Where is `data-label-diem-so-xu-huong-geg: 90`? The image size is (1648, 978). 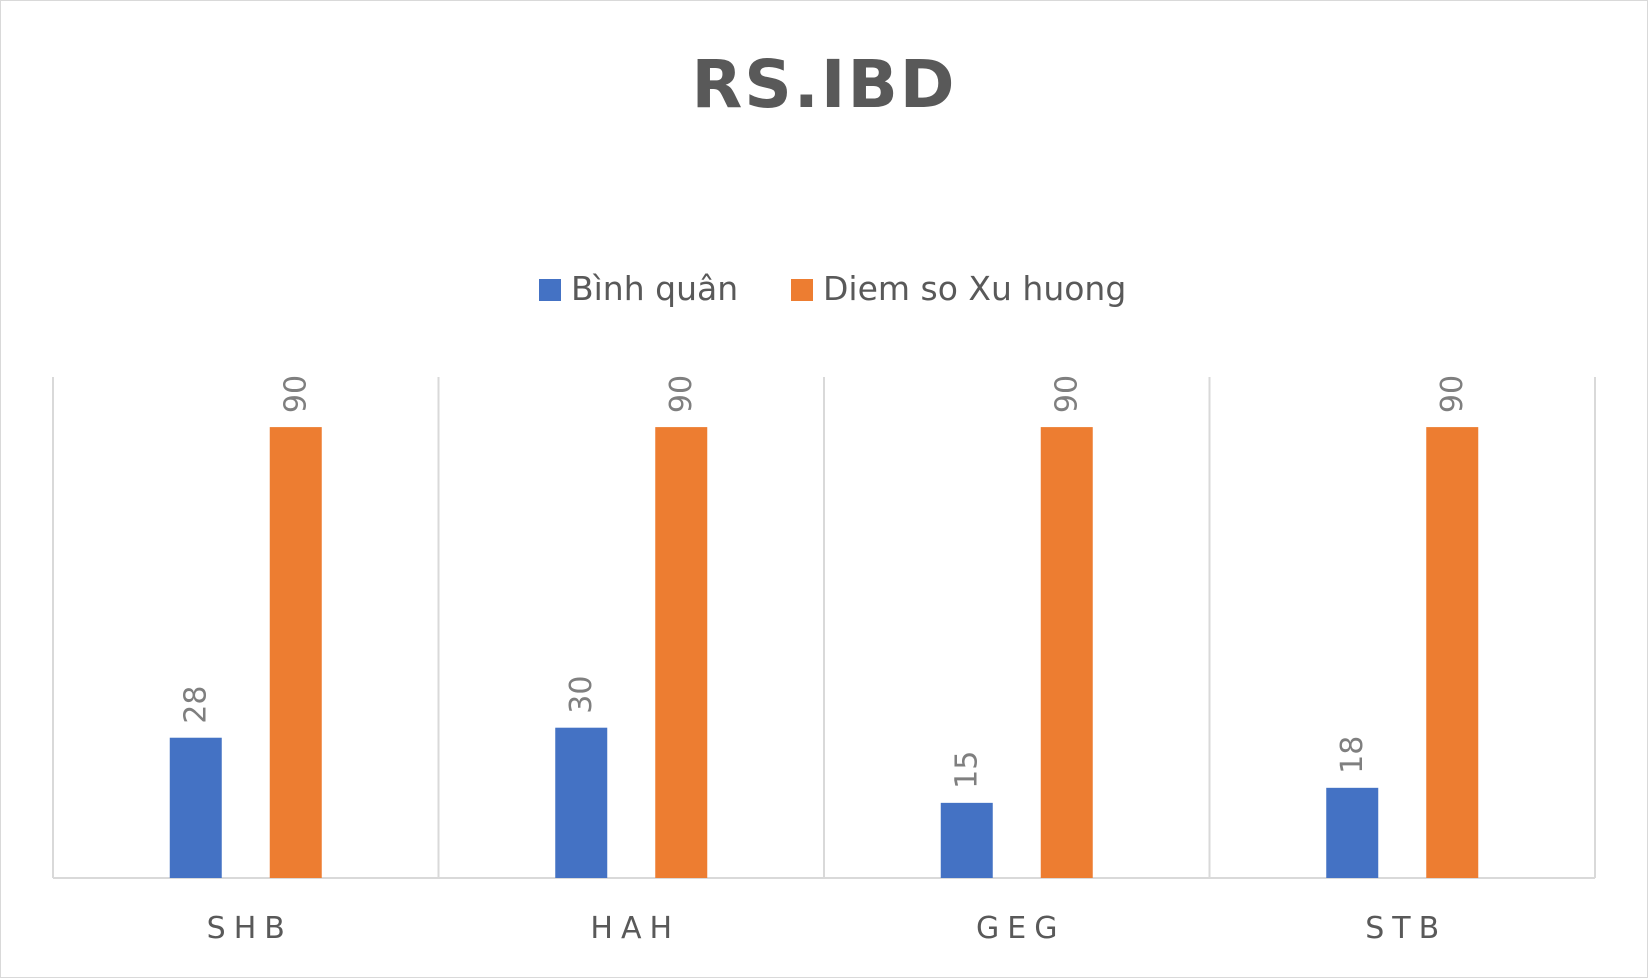
data-label-diem-so-xu-huong-geg: 90 is located at coordinates (1067, 394).